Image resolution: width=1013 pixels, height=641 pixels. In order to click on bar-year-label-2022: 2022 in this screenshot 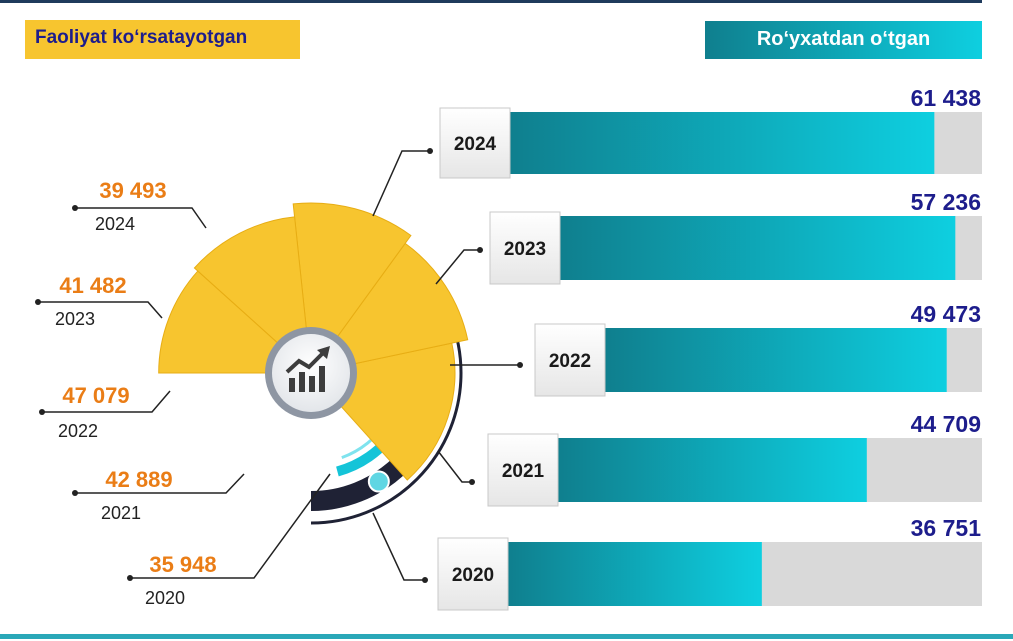, I will do `click(570, 361)`.